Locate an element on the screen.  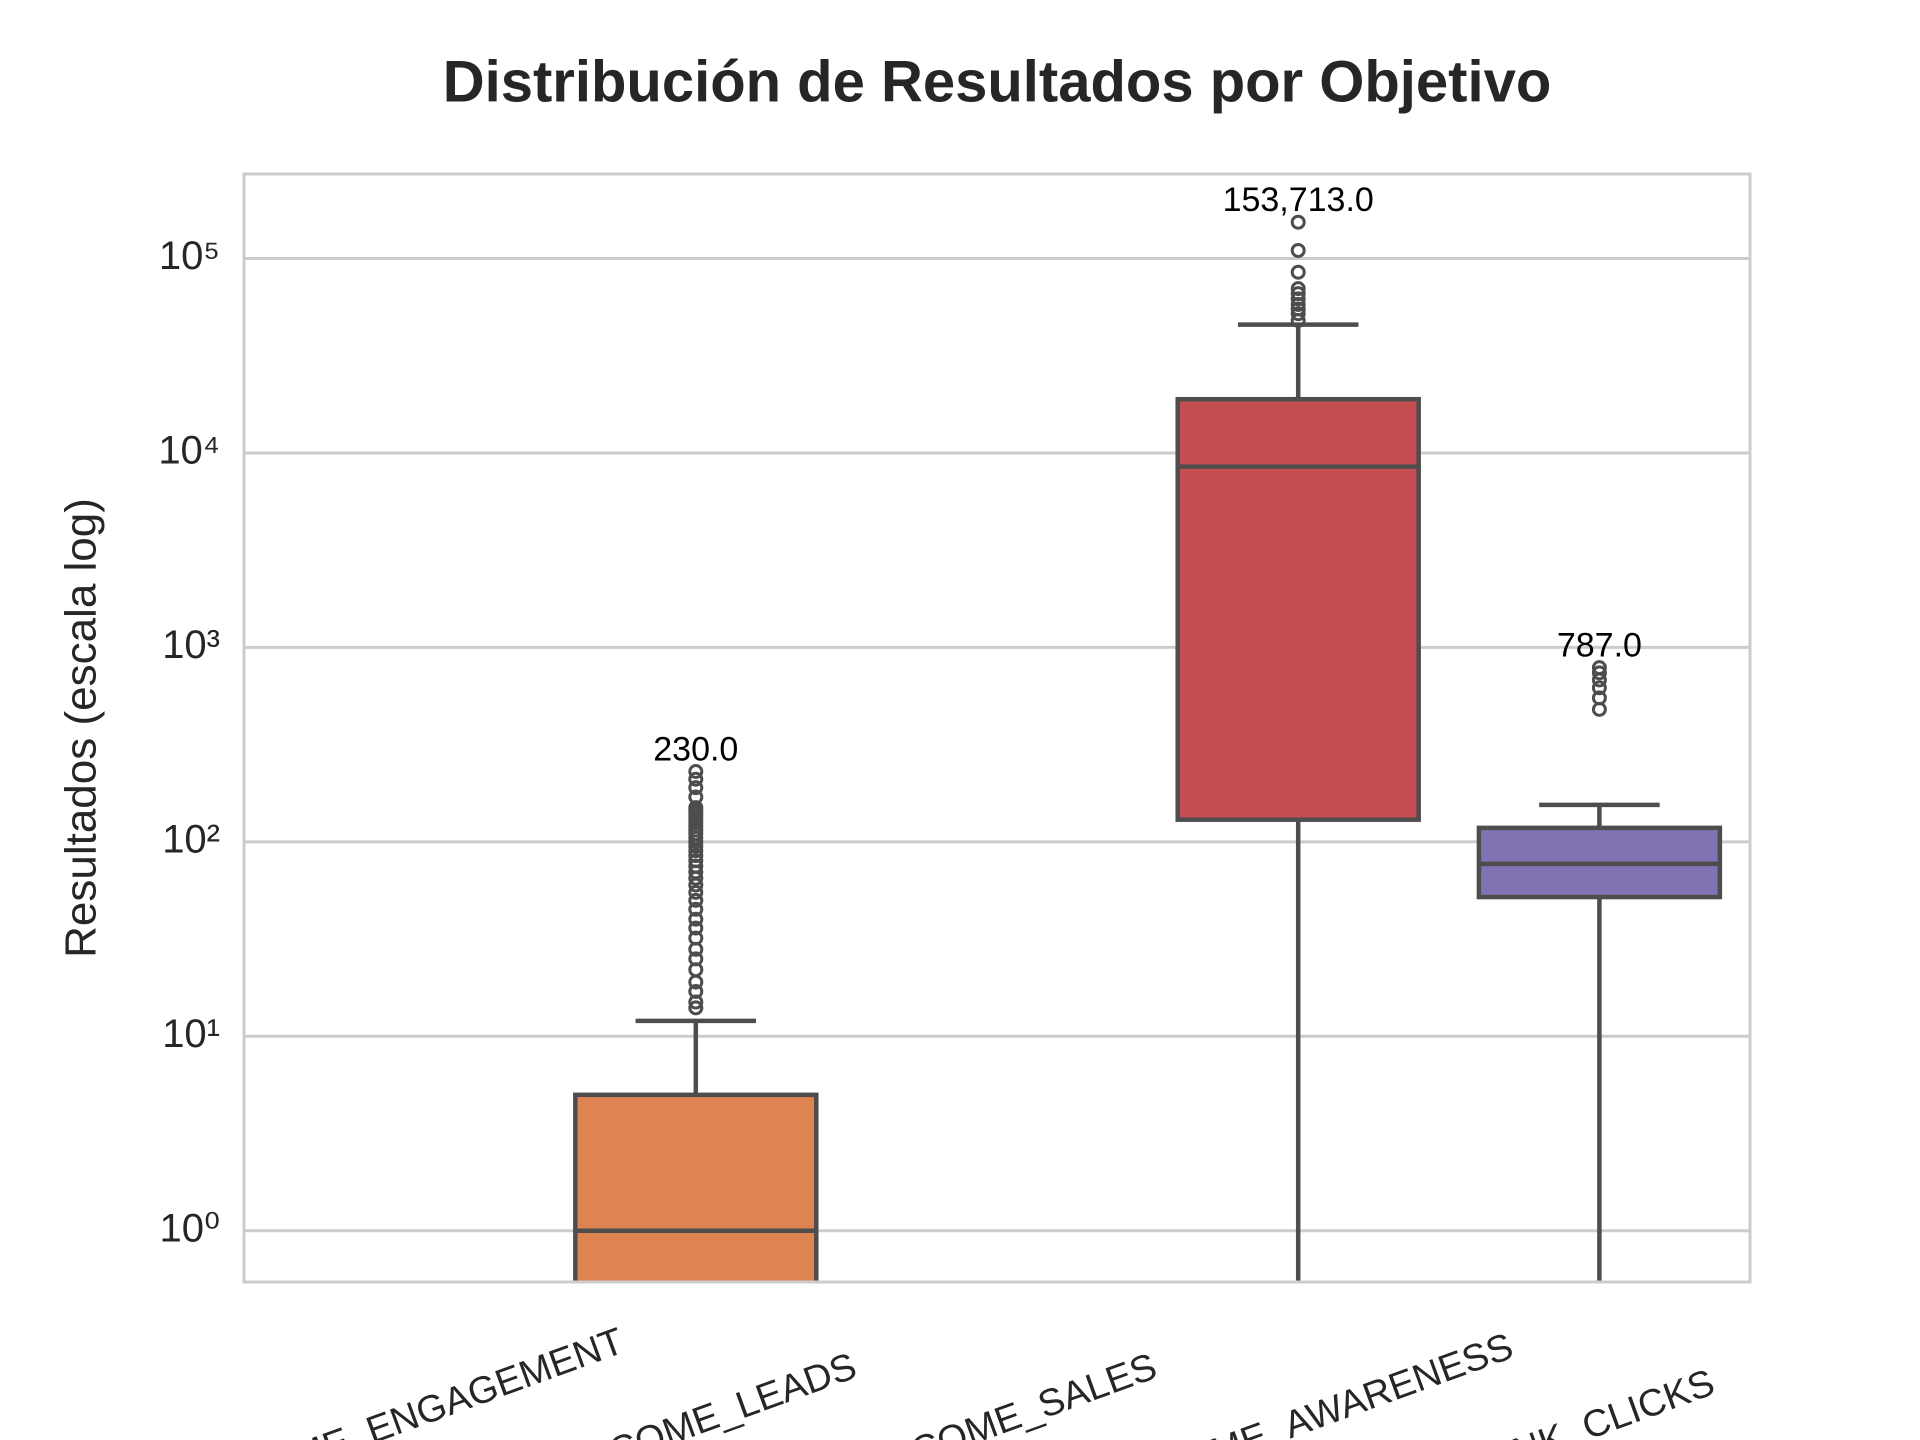
y-tick-label: 10³ is located at coordinates (191, 645).